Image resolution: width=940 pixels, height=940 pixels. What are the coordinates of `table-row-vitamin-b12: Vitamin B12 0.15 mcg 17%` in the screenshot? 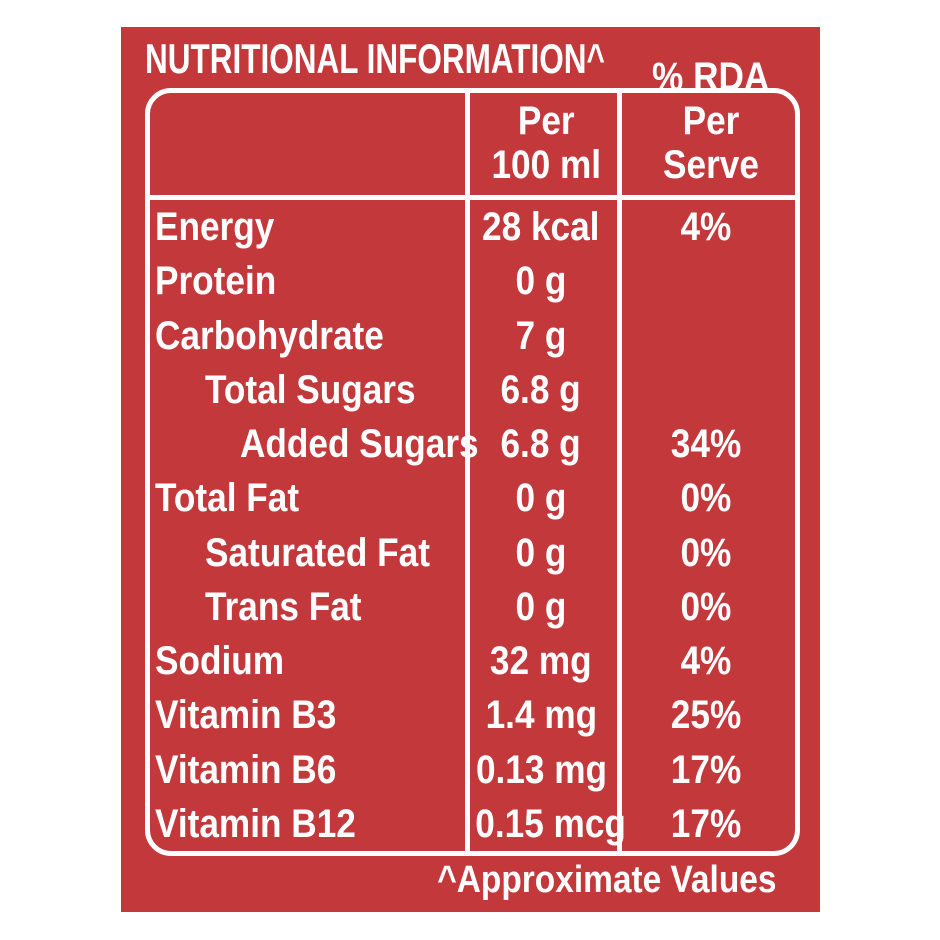 It's located at (472, 824).